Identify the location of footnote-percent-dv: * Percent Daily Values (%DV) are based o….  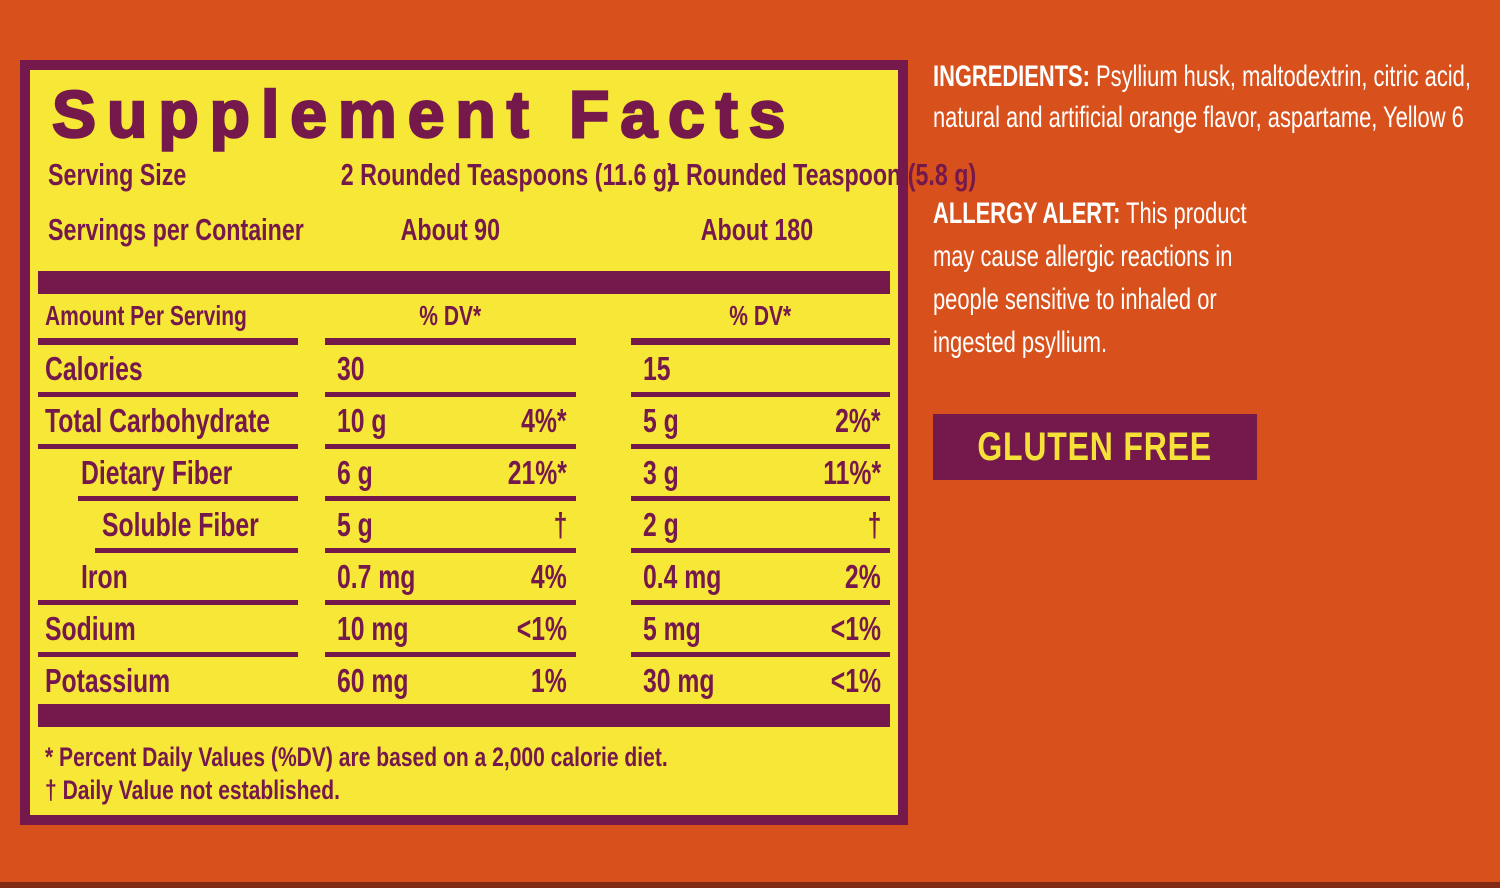
(356, 757).